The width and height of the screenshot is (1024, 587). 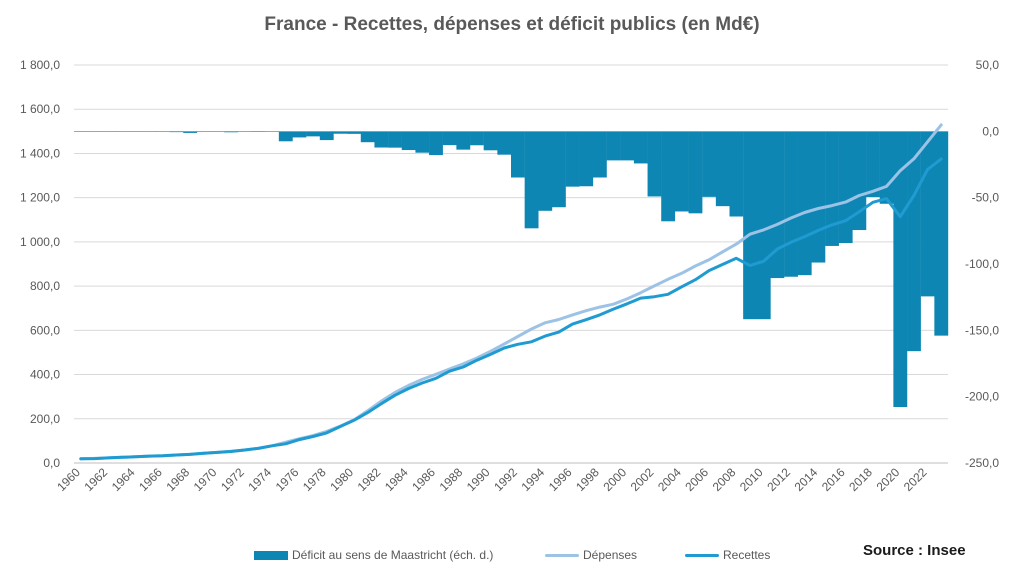 I want to click on left-tick-label: 1 400,0, so click(x=40, y=153).